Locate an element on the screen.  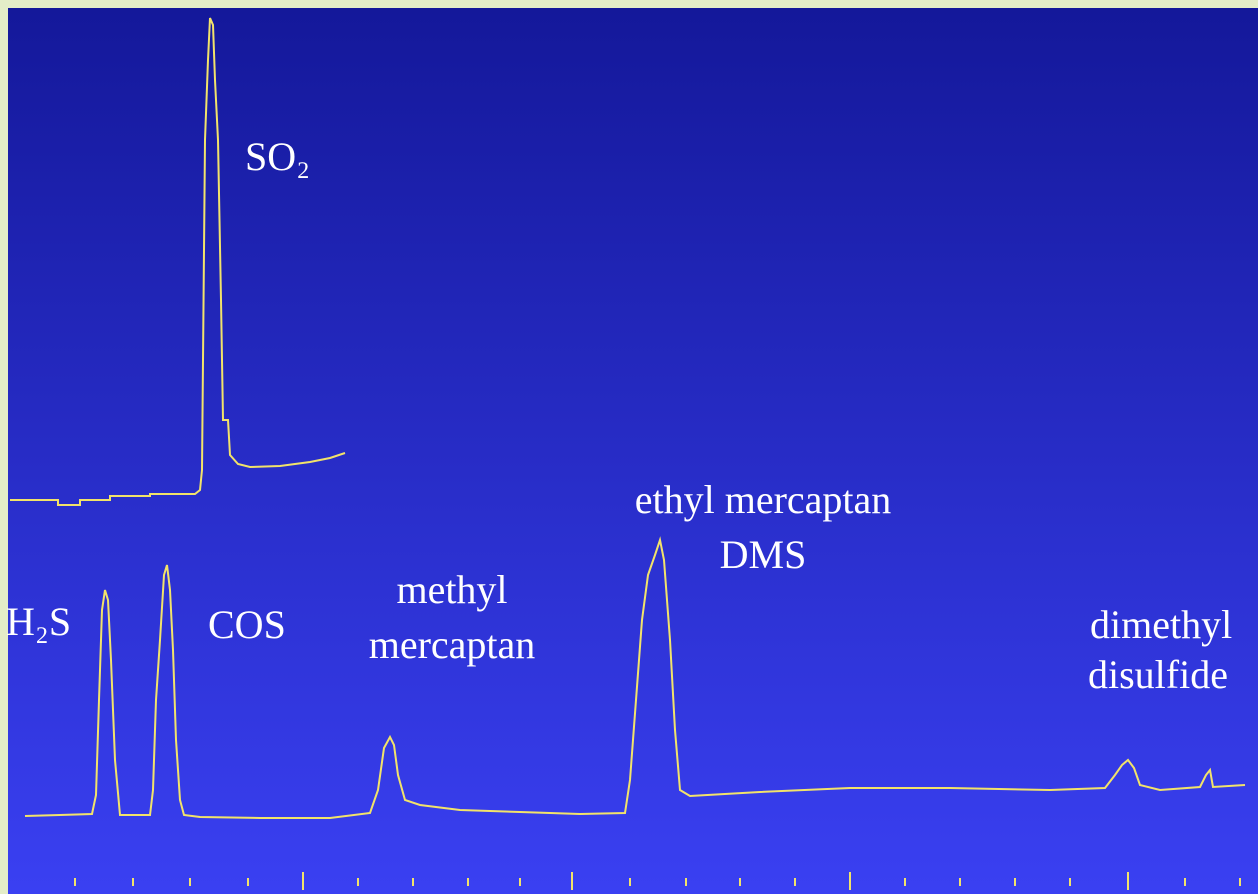
time-axis is located at coordinates (657, 881).